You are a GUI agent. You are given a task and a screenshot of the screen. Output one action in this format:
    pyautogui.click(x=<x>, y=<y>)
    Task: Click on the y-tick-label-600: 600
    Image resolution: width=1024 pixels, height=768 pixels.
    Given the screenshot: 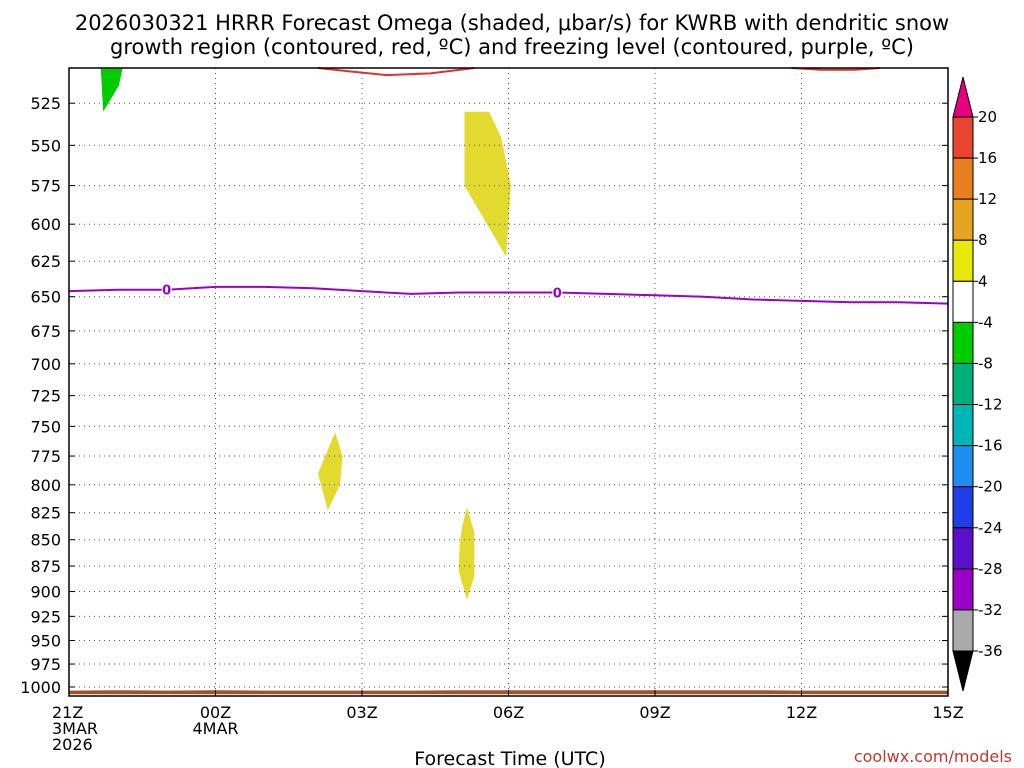 What is the action you would take?
    pyautogui.click(x=45, y=224)
    